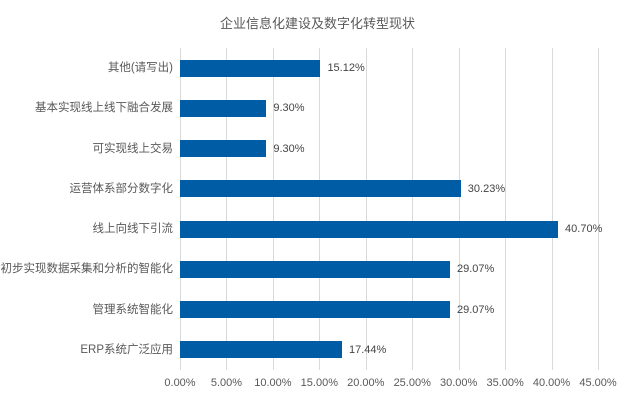 The image size is (635, 400). What do you see at coordinates (551, 383) in the screenshot?
I see `x-axis-tick-label: 40.00%` at bounding box center [551, 383].